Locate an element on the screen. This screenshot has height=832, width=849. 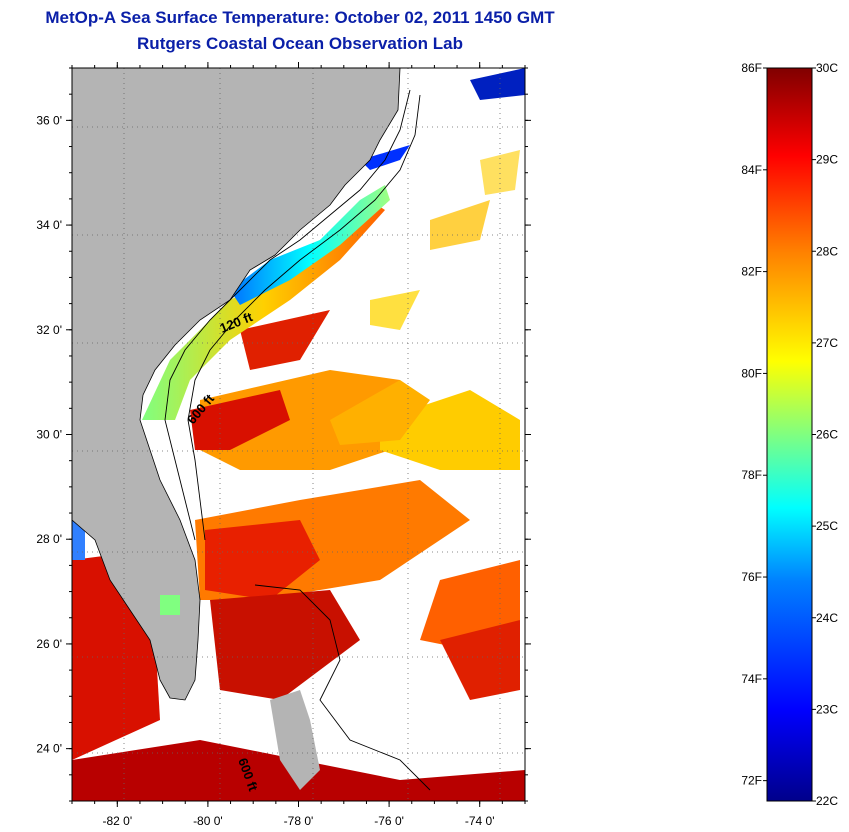
colorbar-c-label: 30C is located at coordinates (827, 68).